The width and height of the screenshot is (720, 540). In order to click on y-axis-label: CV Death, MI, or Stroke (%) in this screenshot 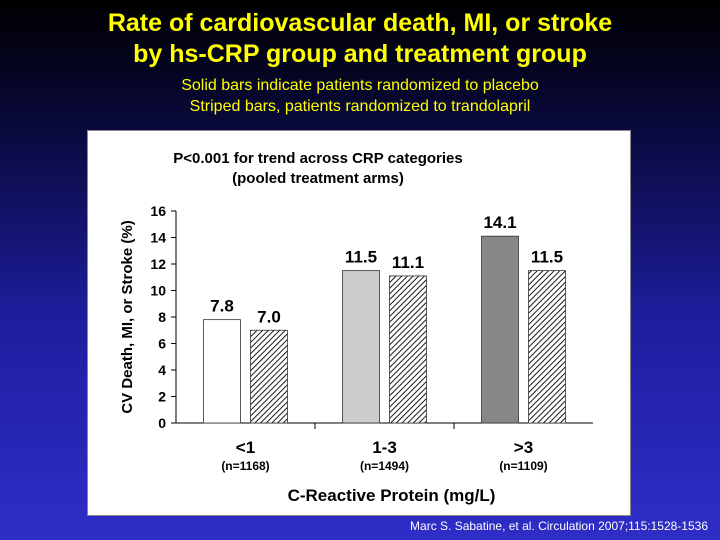, I will do `click(127, 316)`.